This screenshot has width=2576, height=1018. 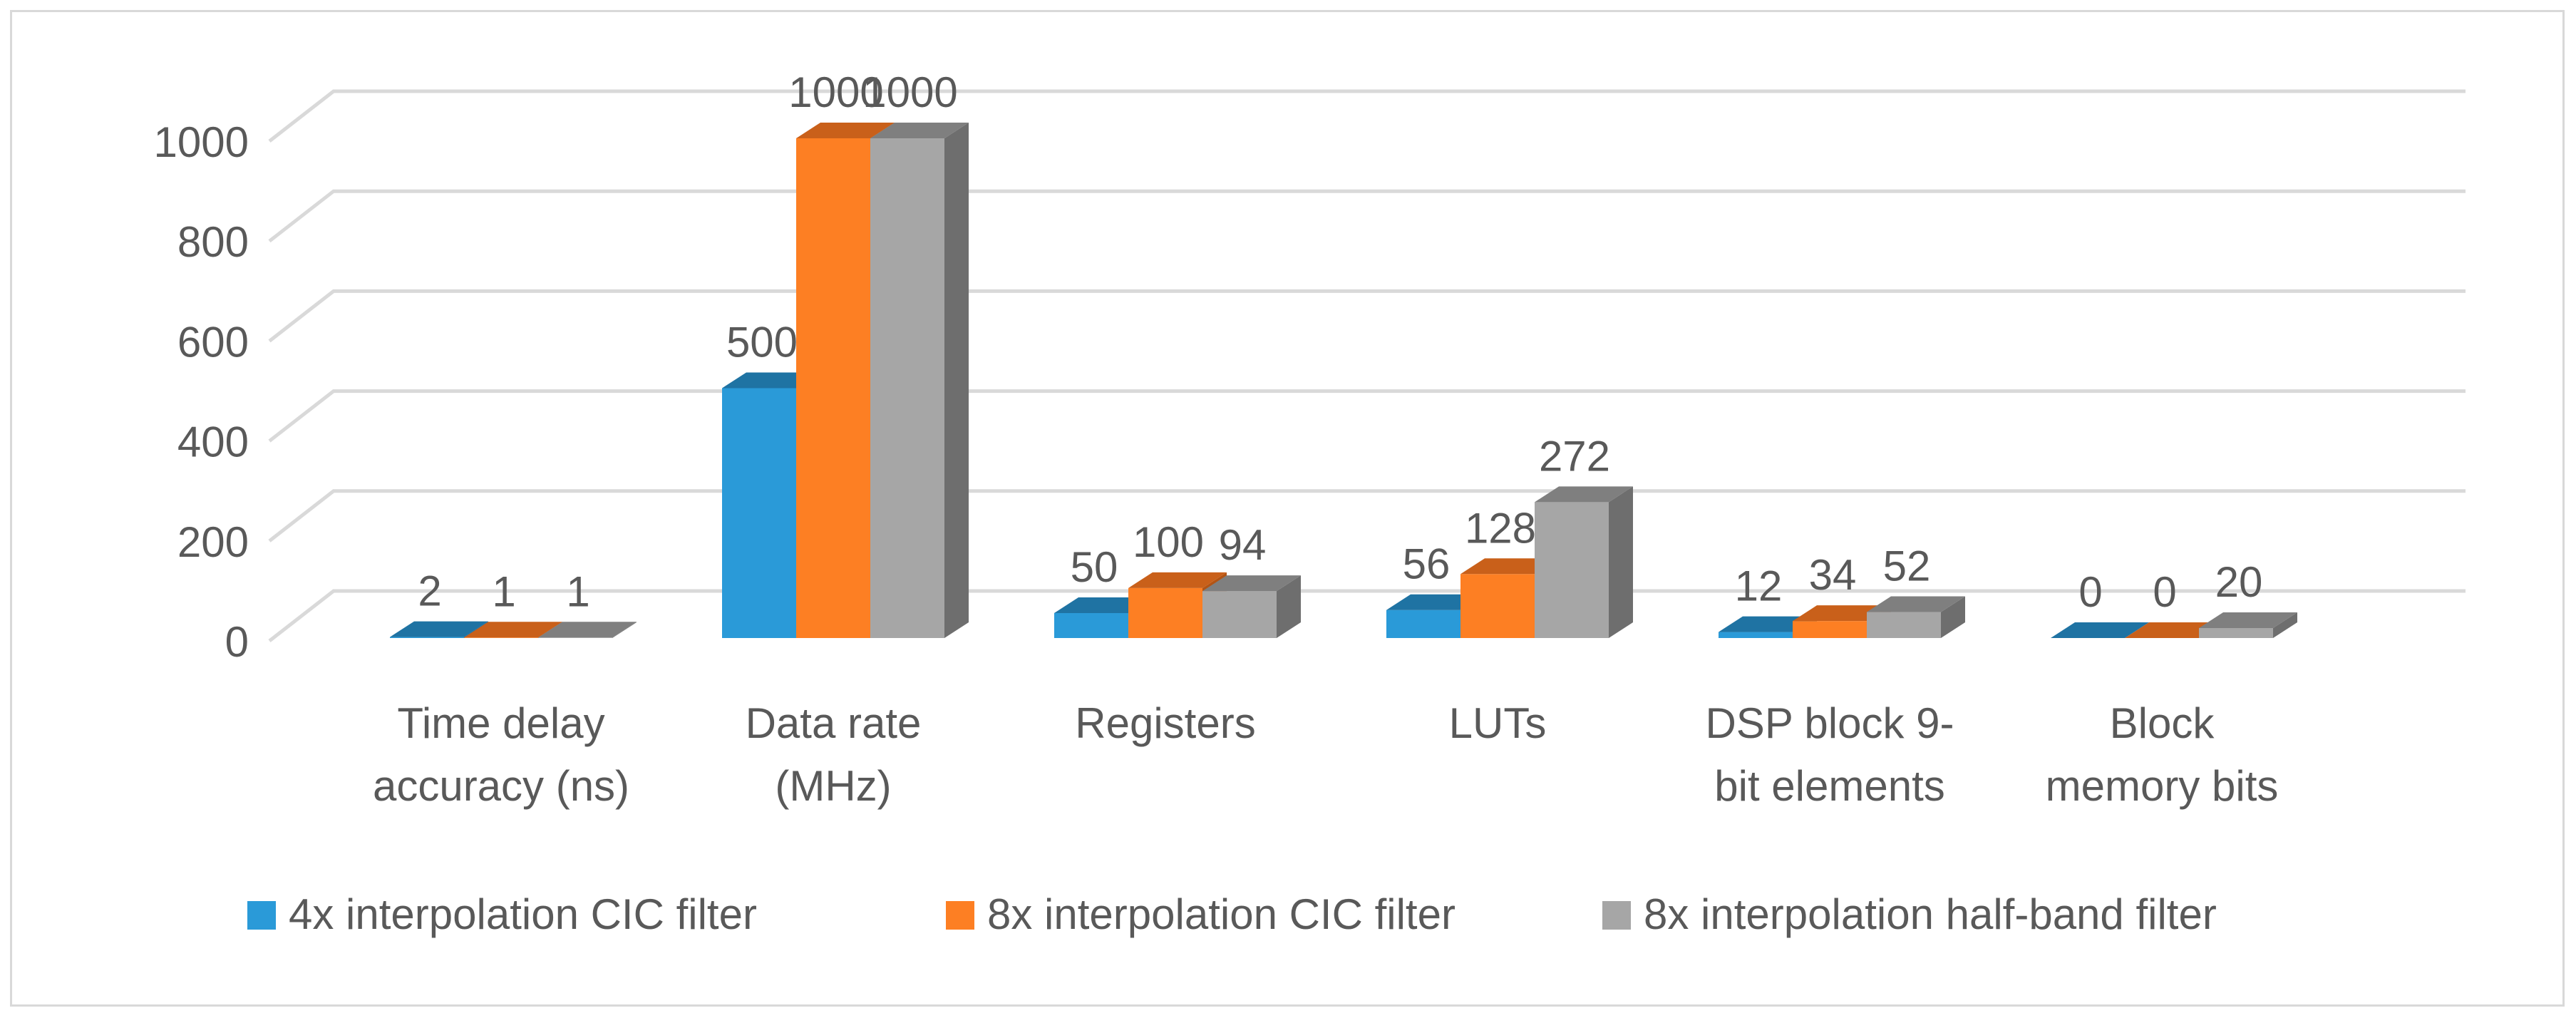 What do you see at coordinates (1907, 566) in the screenshot?
I see `data-label: 52` at bounding box center [1907, 566].